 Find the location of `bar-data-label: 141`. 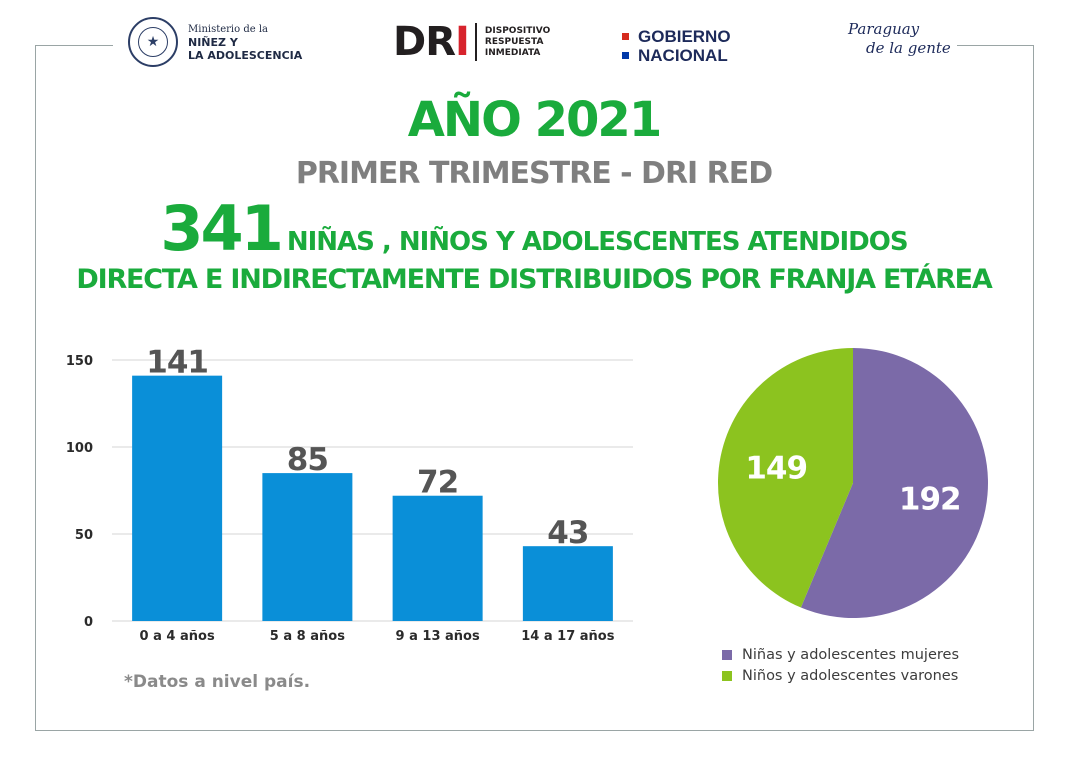

bar-data-label: 141 is located at coordinates (177, 363).